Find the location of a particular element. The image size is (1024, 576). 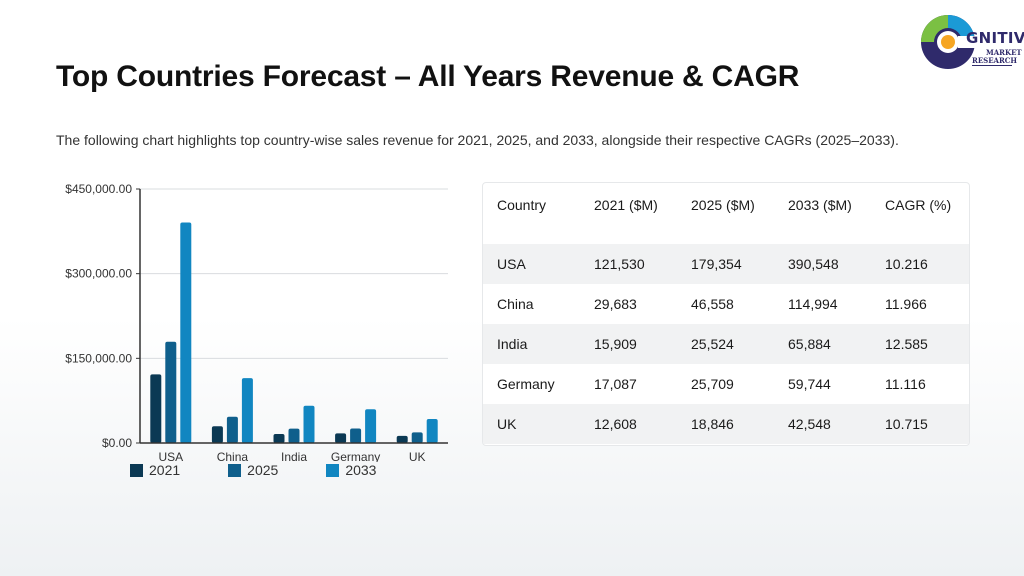

x-tick-label: Germany is located at coordinates (355, 456).